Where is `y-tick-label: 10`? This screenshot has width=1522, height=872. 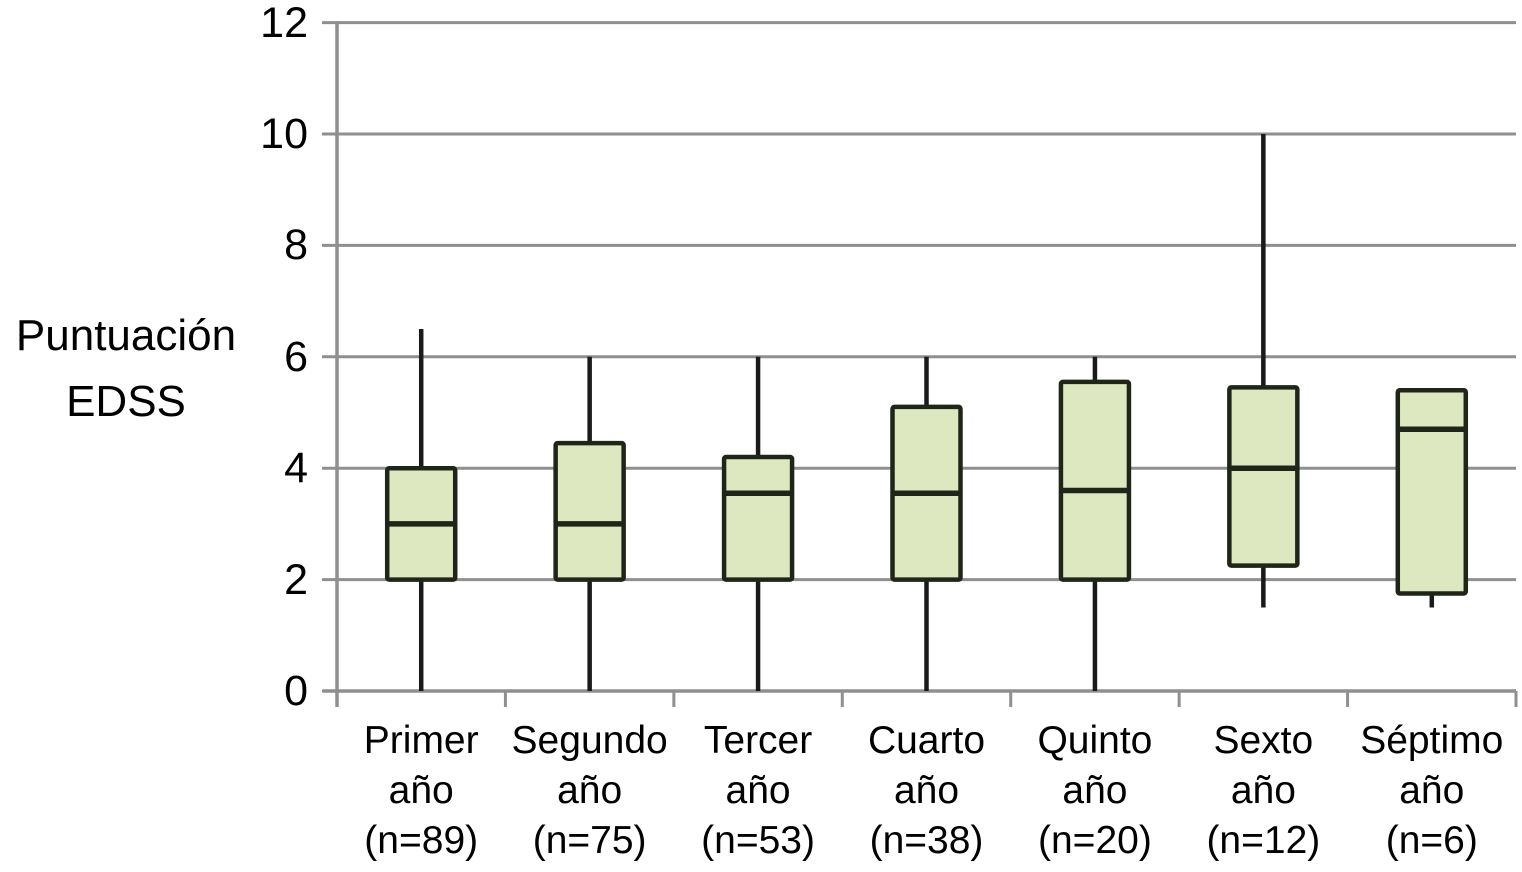 y-tick-label: 10 is located at coordinates (284, 134).